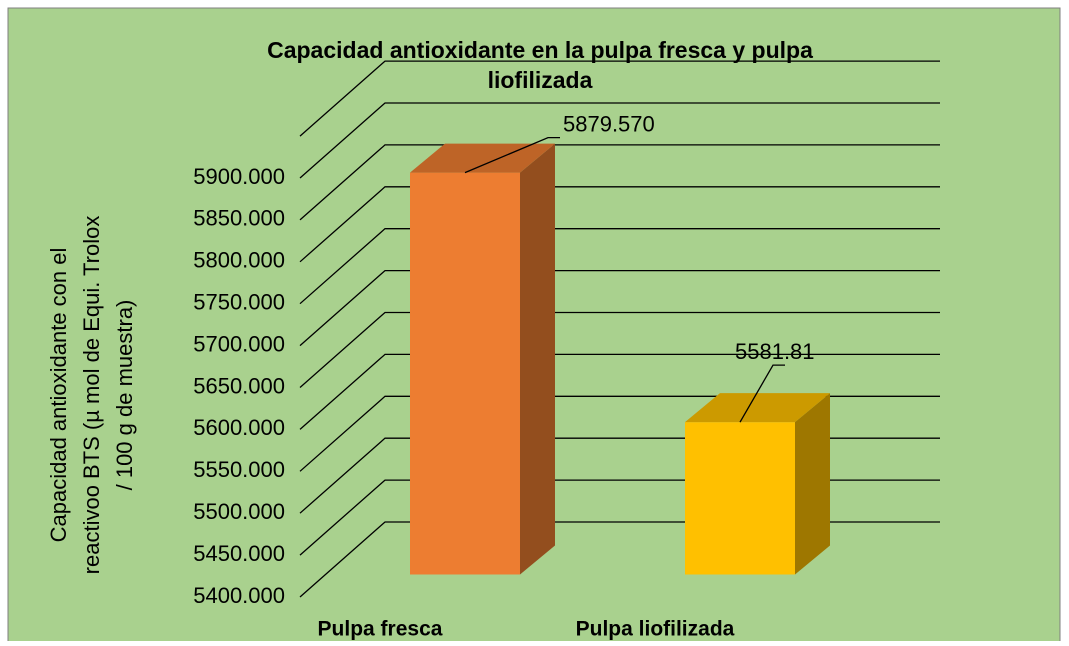 The image size is (1069, 646). Describe the element at coordinates (239, 218) in the screenshot. I see `y-tick-label: 5850.000` at that location.